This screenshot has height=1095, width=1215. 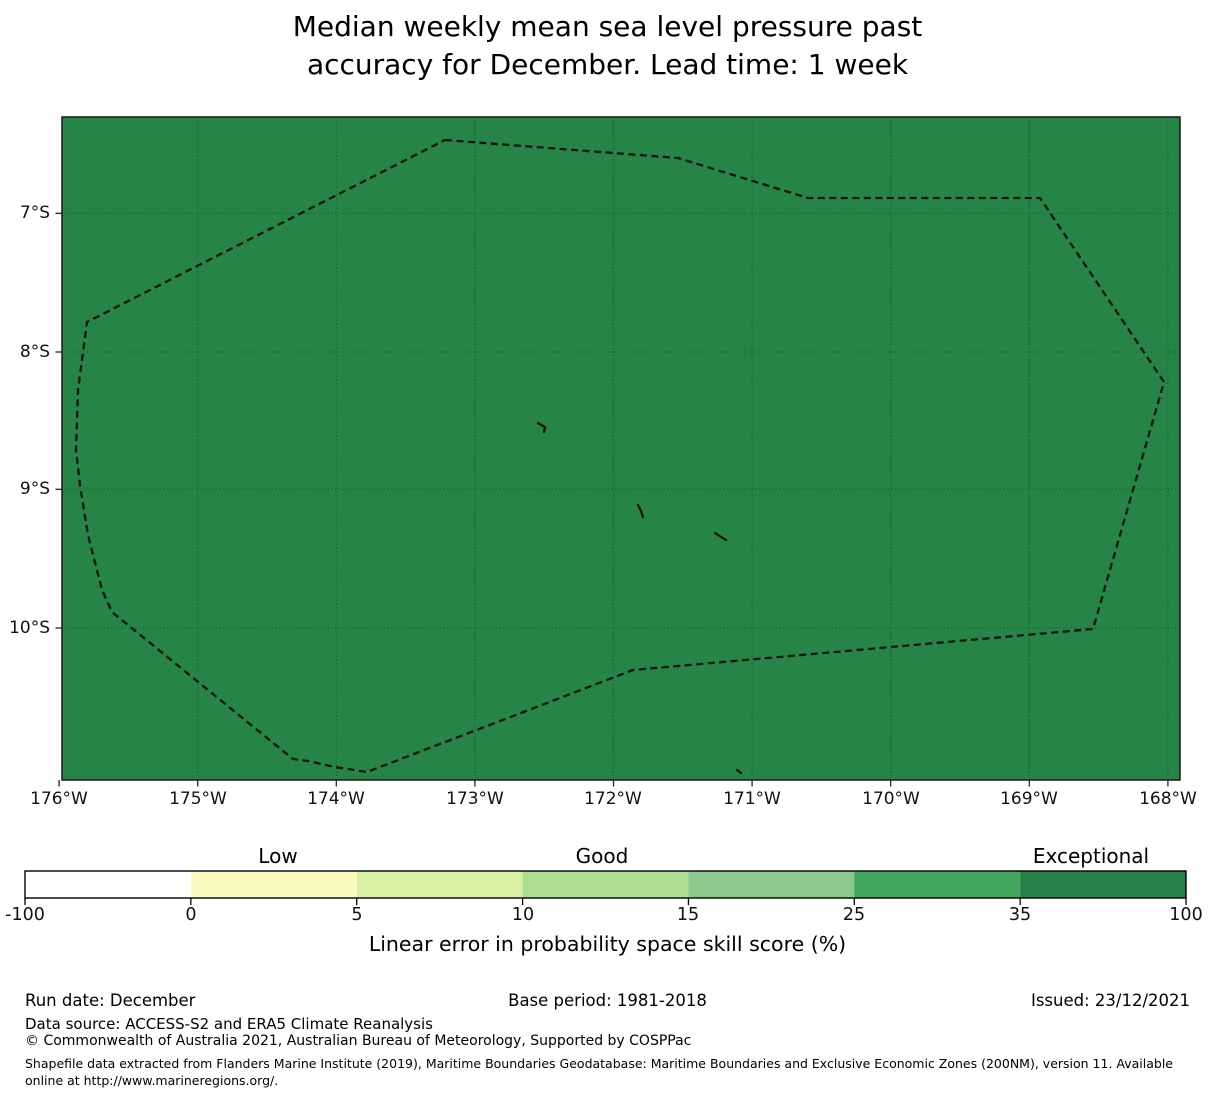 I want to click on colorbar-tick-label: 100, so click(x=1186, y=915).